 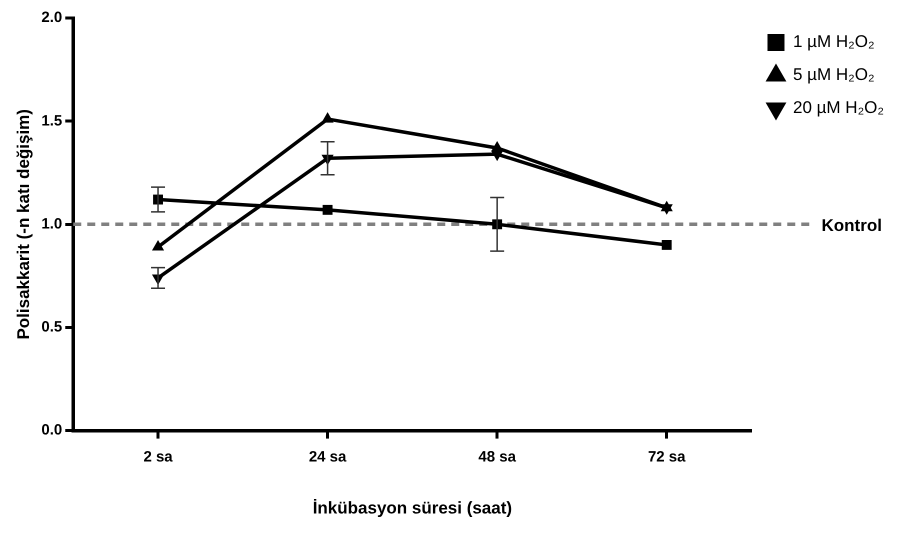 What do you see at coordinates (51, 430) in the screenshot?
I see `y-tick-label: 0.0` at bounding box center [51, 430].